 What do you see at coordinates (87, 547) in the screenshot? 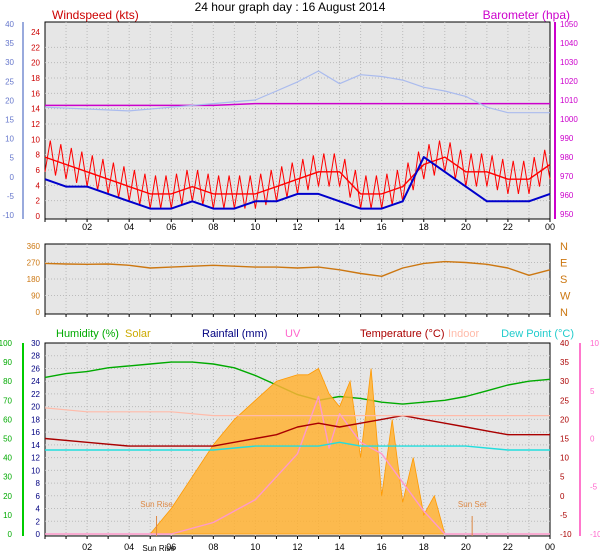
I see `temp-xtick-label: 02` at bounding box center [87, 547].